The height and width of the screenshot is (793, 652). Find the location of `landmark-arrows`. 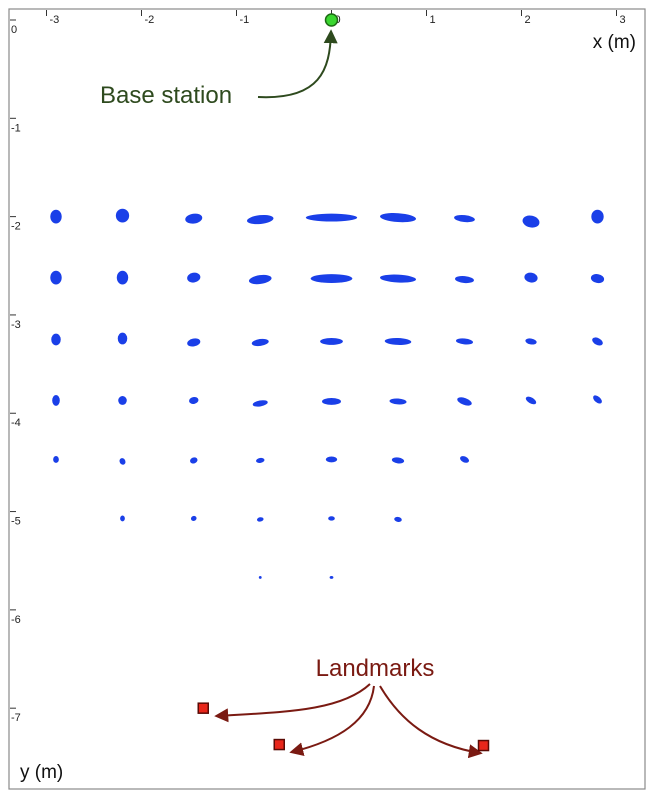

landmark-arrows is located at coordinates (348, 721).